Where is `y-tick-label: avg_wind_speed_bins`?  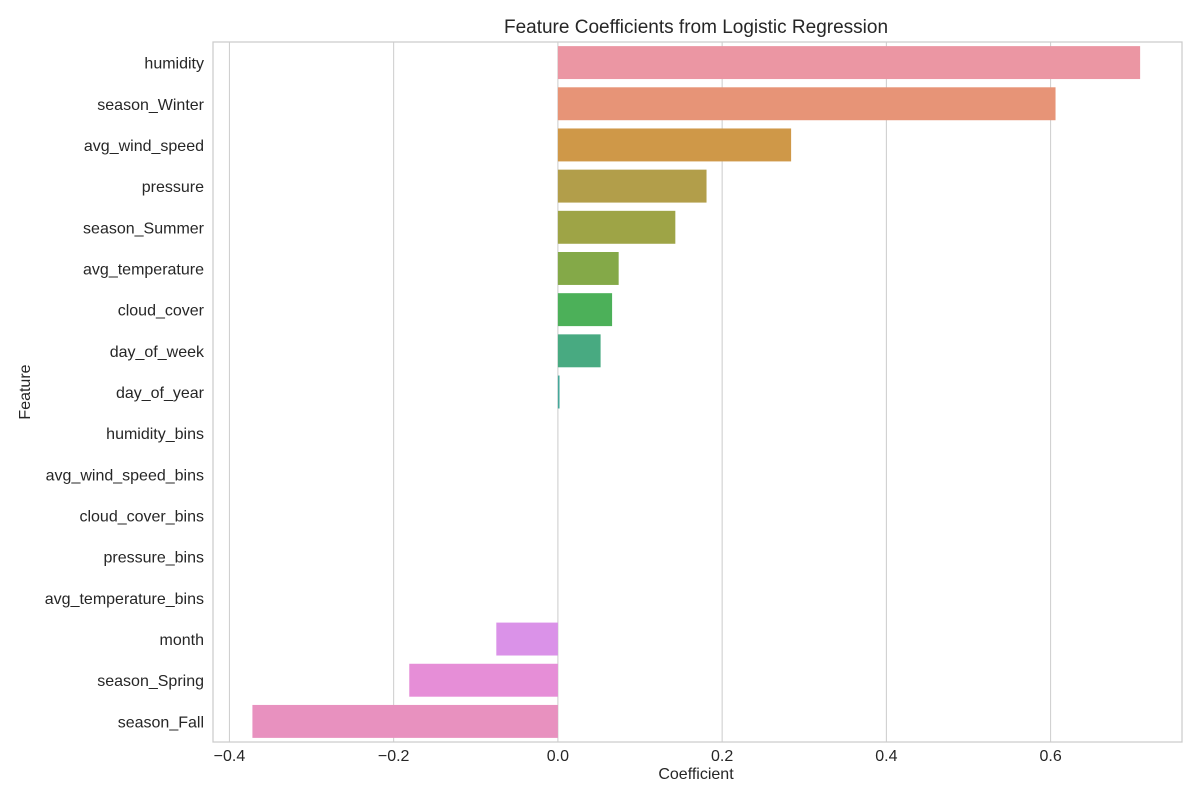 y-tick-label: avg_wind_speed_bins is located at coordinates (125, 475).